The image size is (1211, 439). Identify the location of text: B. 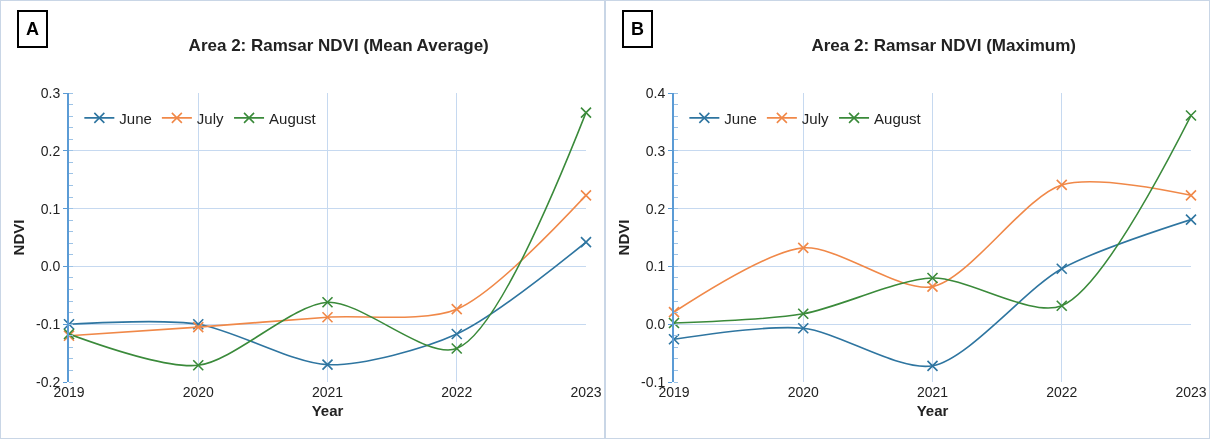
(637, 29).